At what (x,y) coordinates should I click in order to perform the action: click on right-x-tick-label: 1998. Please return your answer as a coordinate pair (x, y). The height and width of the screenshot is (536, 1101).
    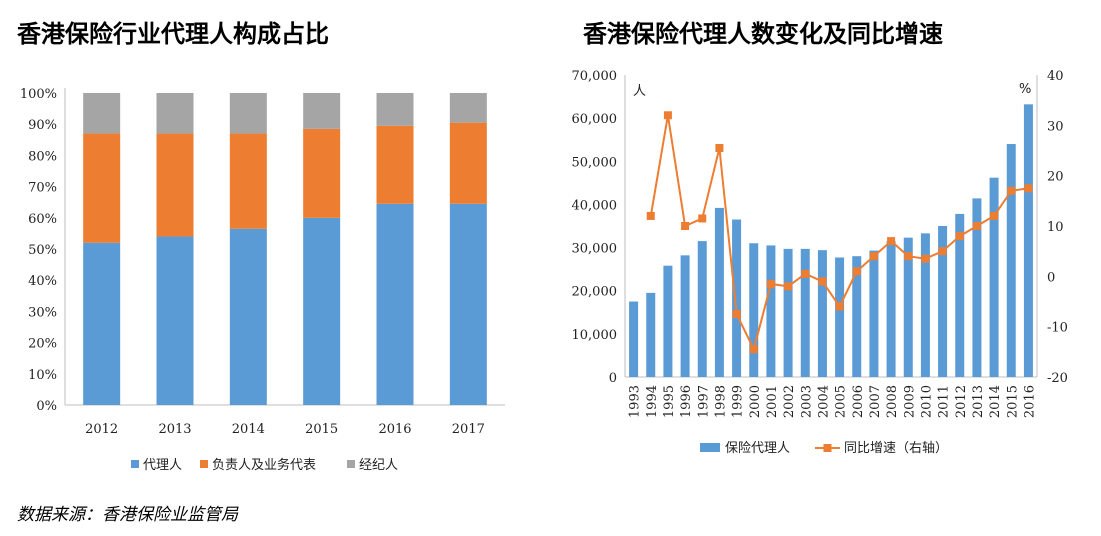
    Looking at the image, I should click on (720, 401).